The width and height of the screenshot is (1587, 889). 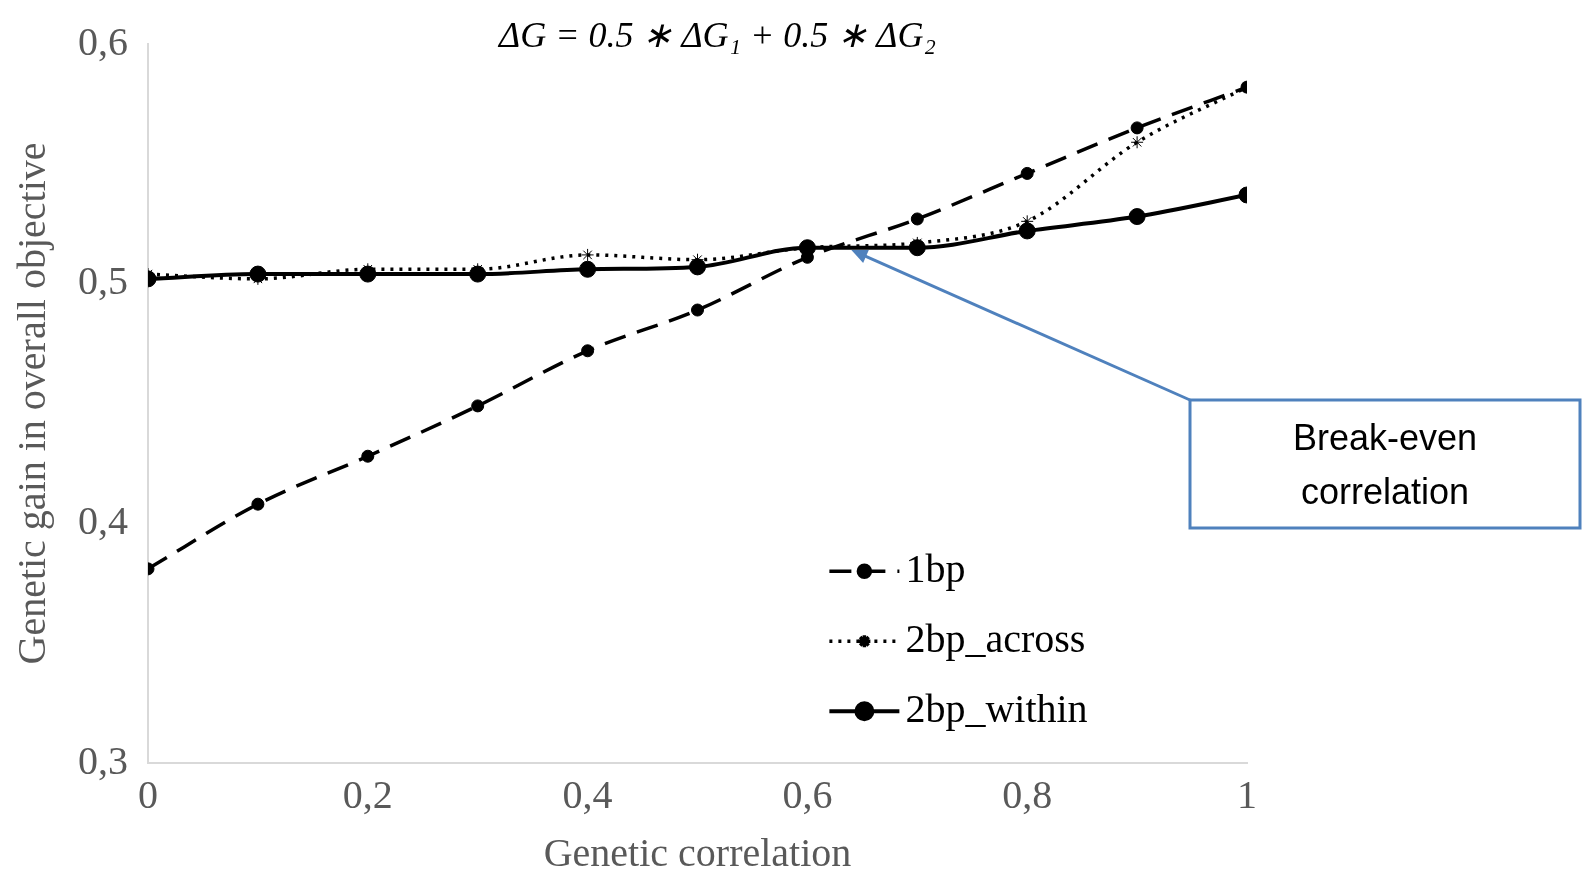 What do you see at coordinates (807, 794) in the screenshot?
I see `x-tick-label: 0,6` at bounding box center [807, 794].